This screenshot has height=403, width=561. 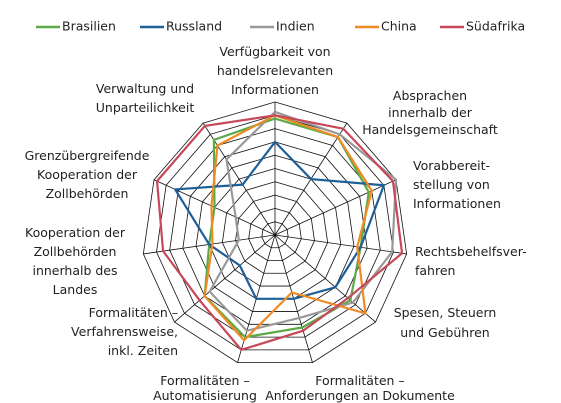 I want to click on axis-label-line: Automatisierung, so click(x=205, y=395).